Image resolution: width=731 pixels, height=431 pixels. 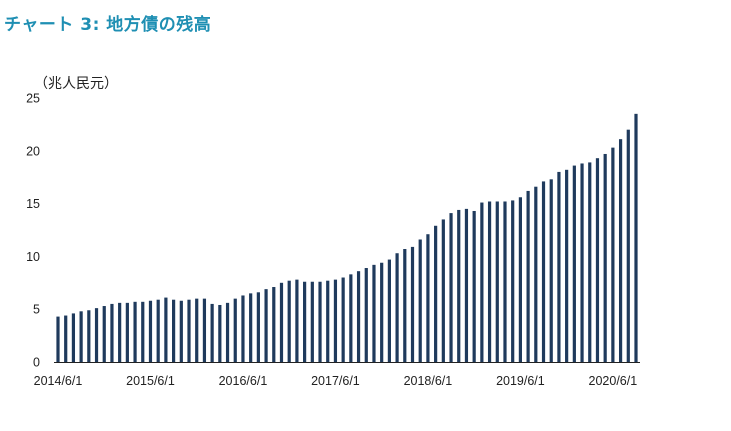 What do you see at coordinates (108, 25) in the screenshot?
I see `chart-title: チャート 3: 地方債の残高` at bounding box center [108, 25].